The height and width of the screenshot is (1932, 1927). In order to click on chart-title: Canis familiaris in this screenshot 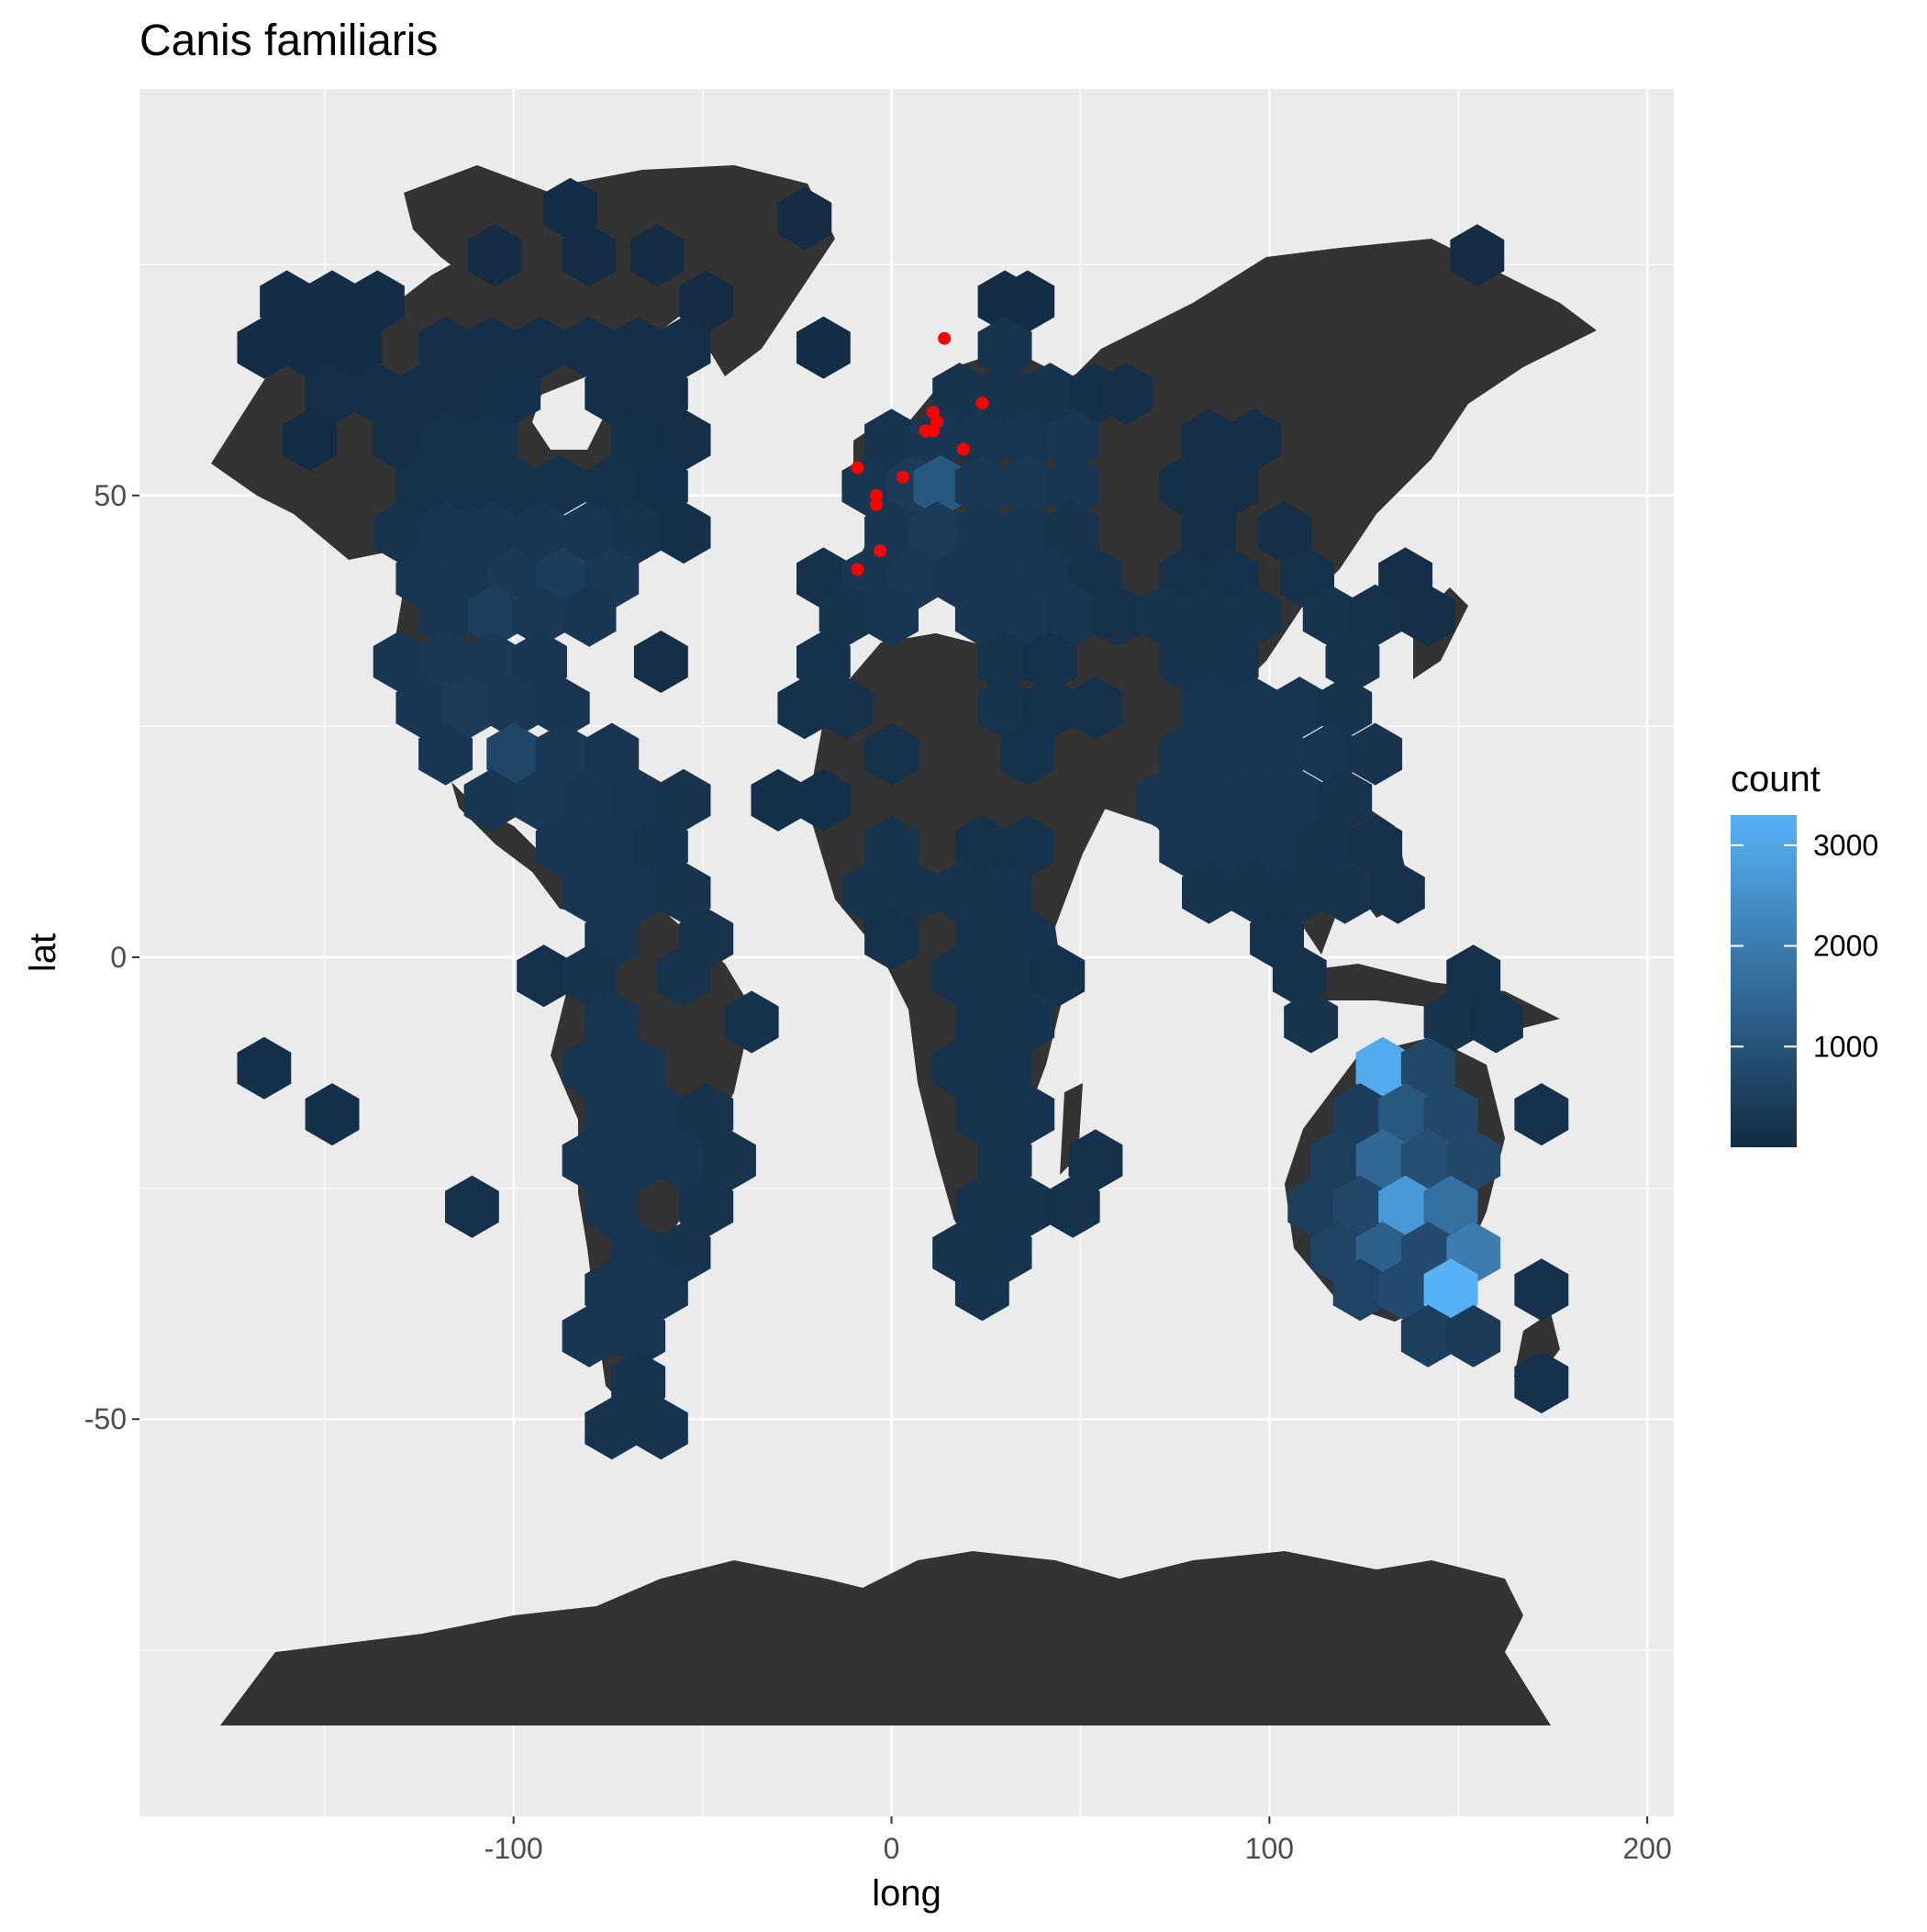, I will do `click(288, 41)`.